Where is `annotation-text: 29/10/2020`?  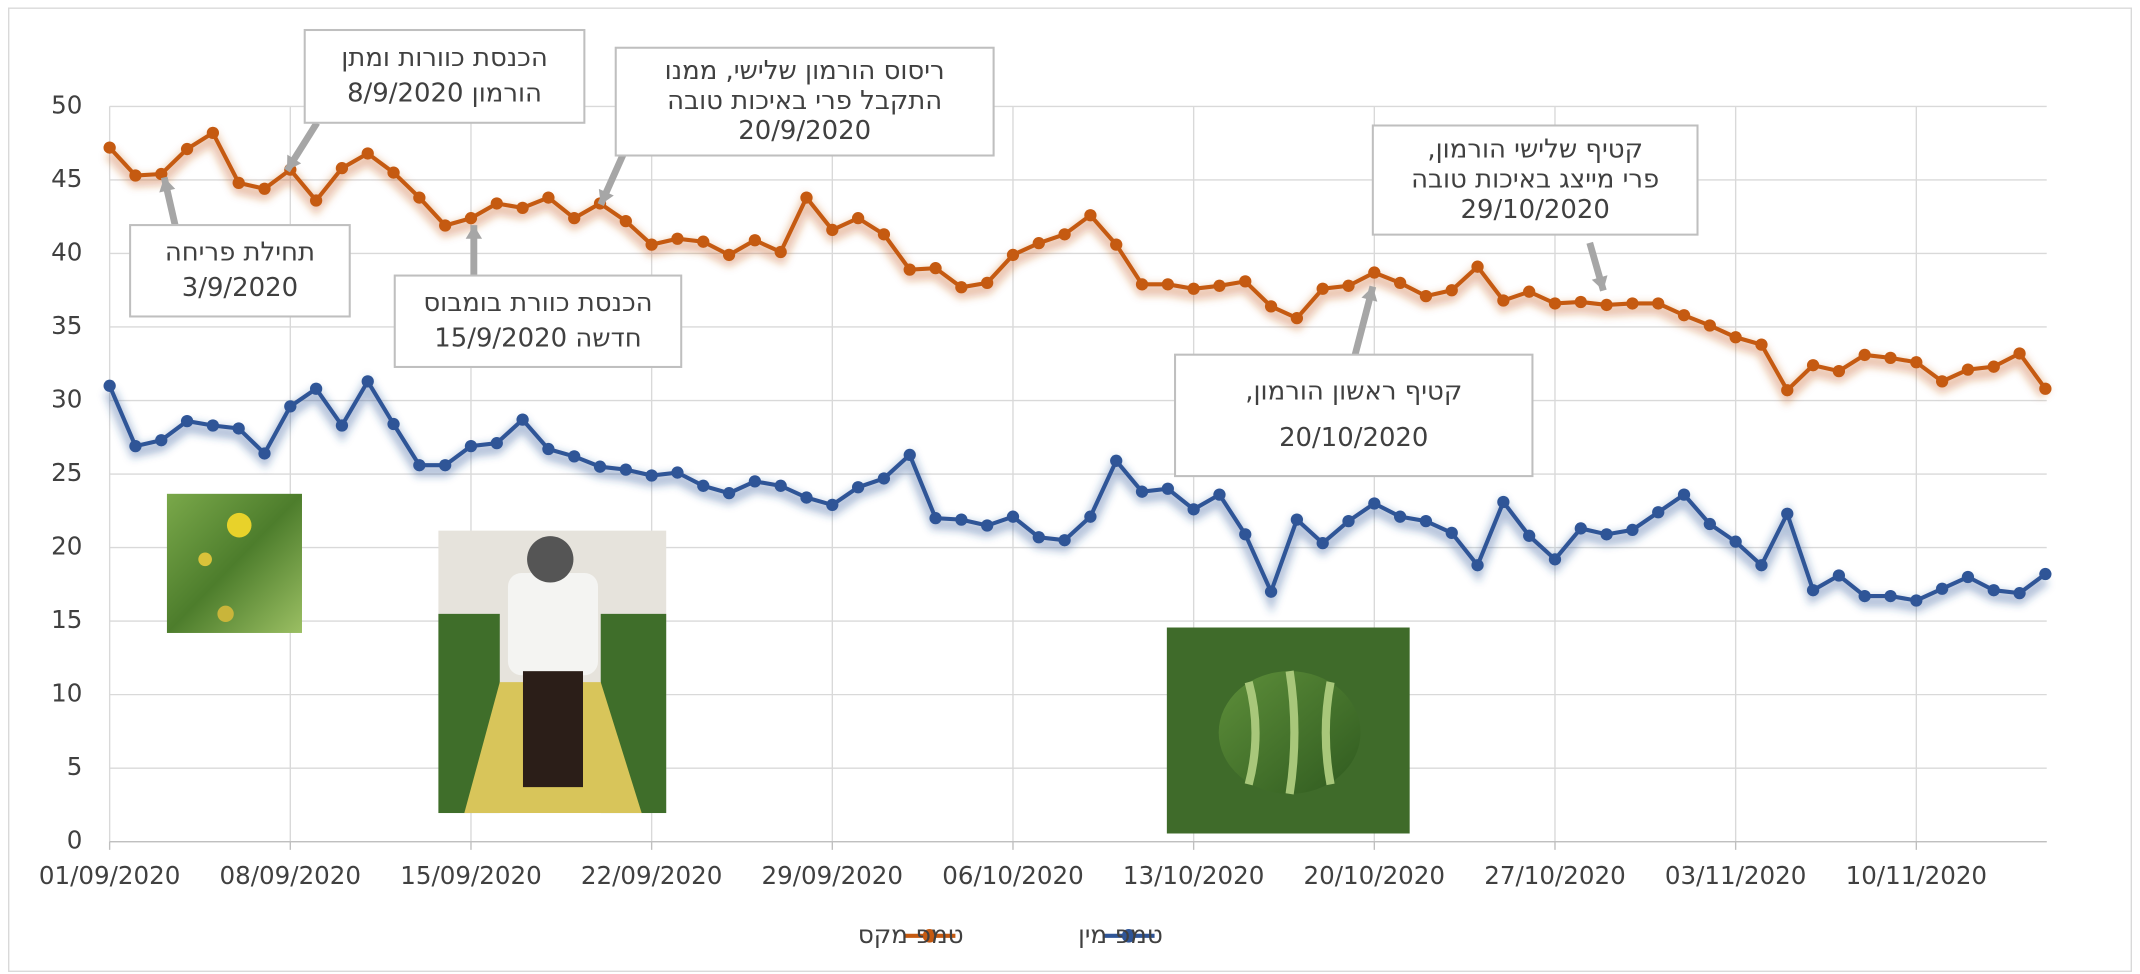 annotation-text: 29/10/2020 is located at coordinates (1535, 210).